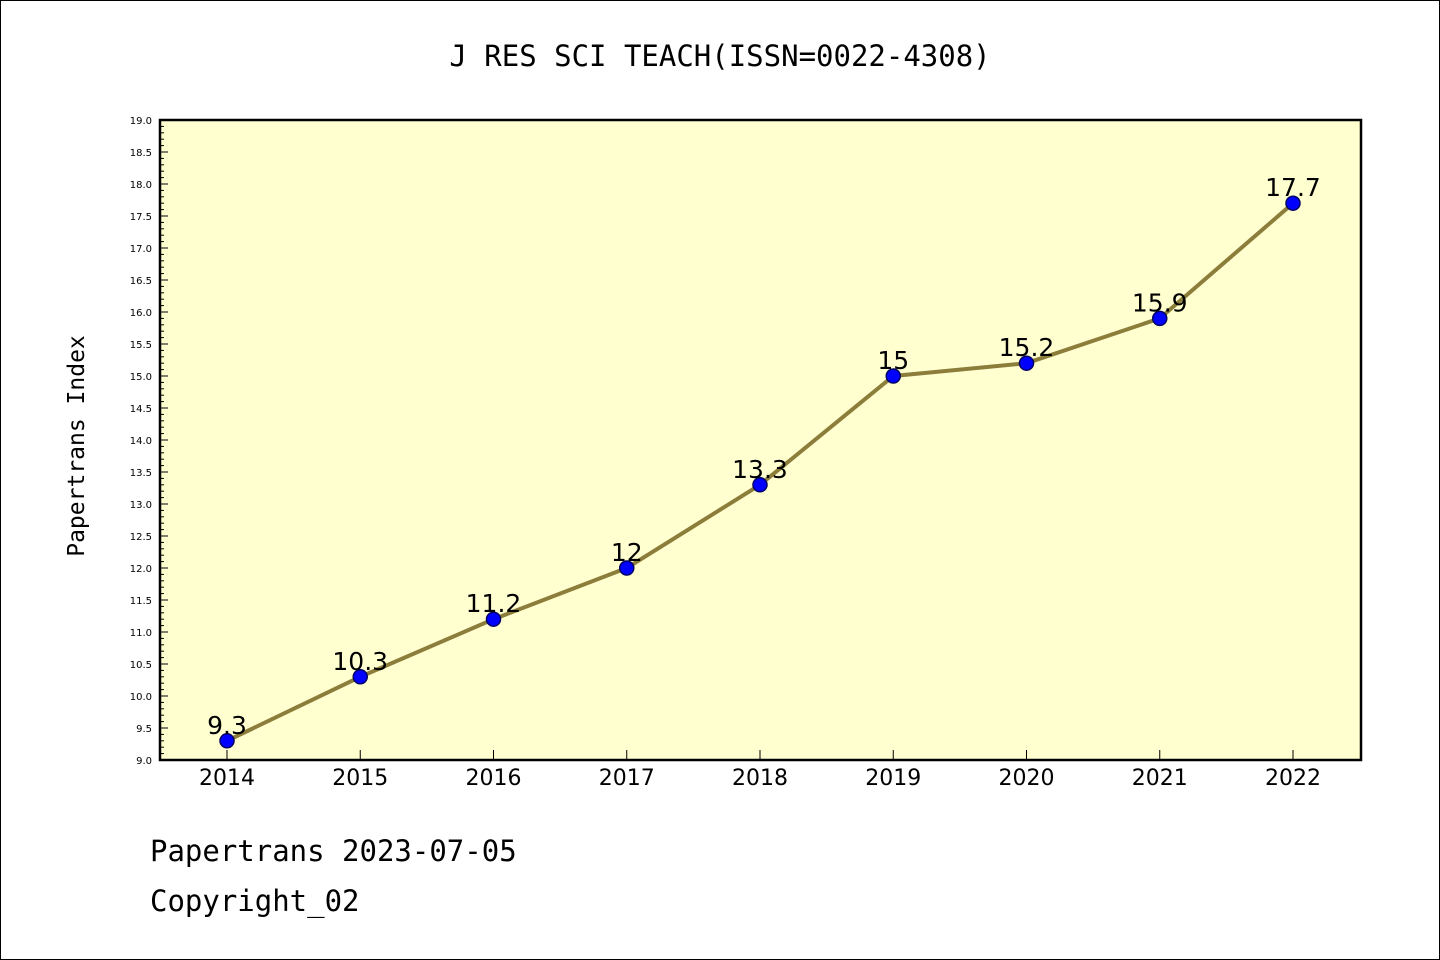 This screenshot has width=1440, height=960. Describe the element at coordinates (141, 345) in the screenshot. I see `y-tick-label: 15.5` at that location.